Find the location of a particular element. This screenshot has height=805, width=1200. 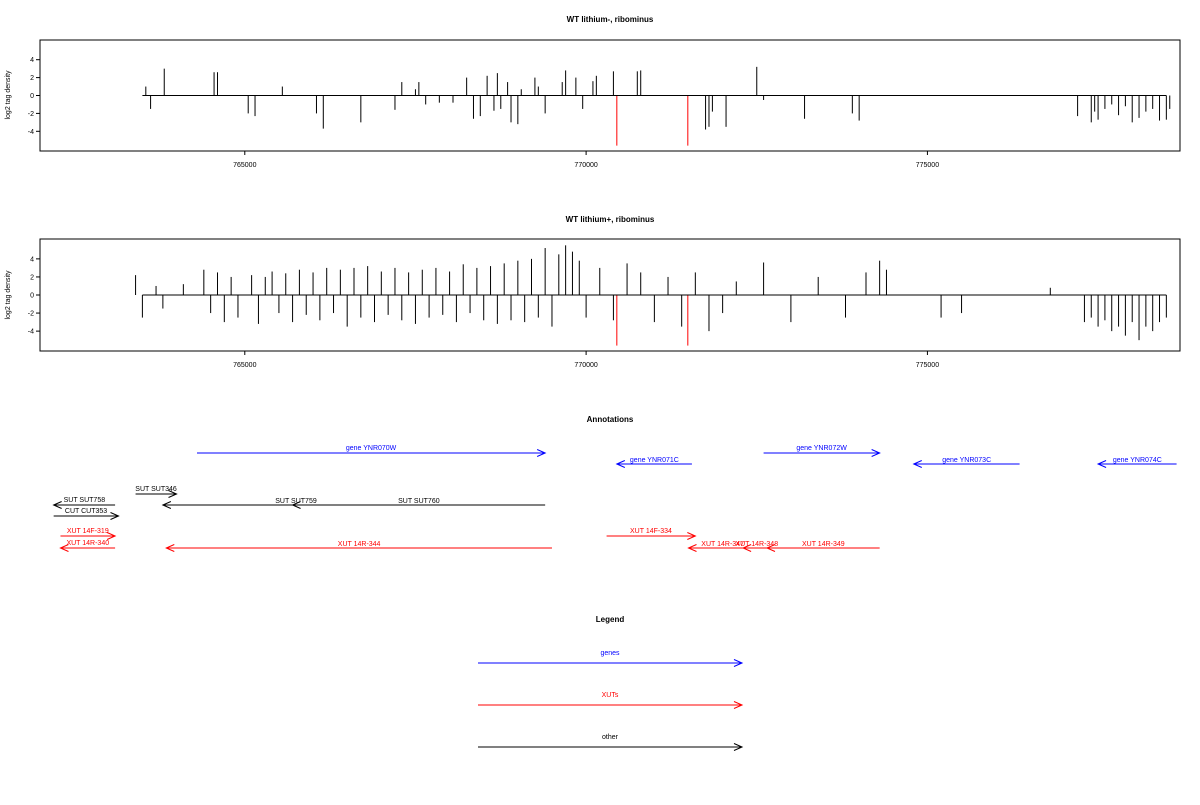

annotation-label: XUT 14R-348 is located at coordinates (756, 544).